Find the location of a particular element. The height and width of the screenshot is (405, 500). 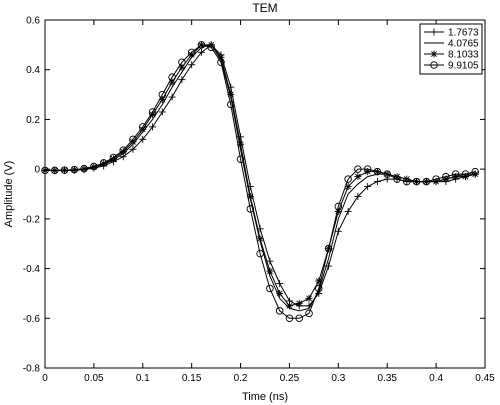

legend-label: 4.0765 is located at coordinates (463, 44).